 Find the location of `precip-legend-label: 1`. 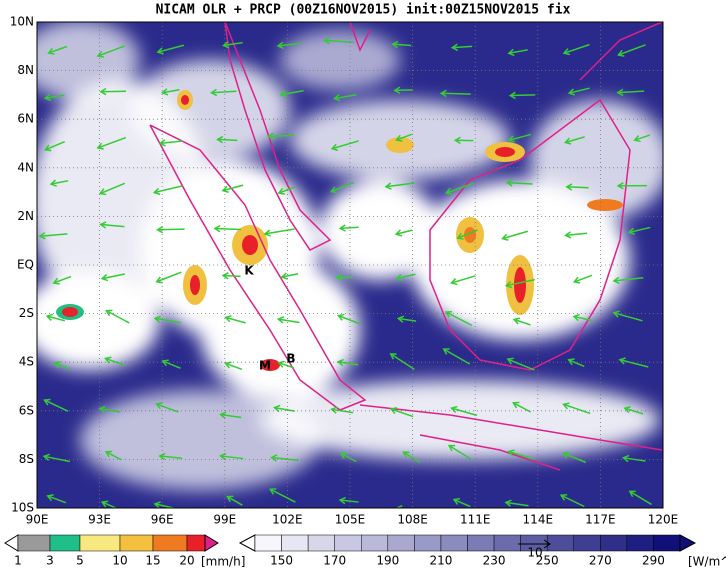

precip-legend-label: 1 is located at coordinates (18, 561).